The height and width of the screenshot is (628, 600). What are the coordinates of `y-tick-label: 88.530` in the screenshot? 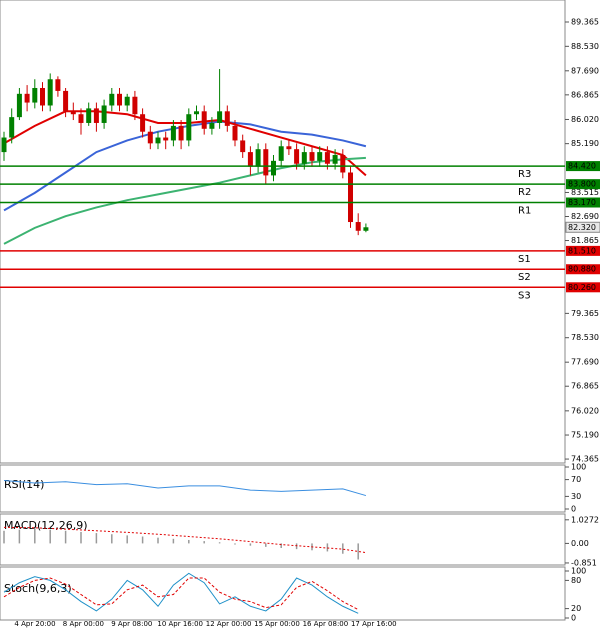 It's located at (585, 46).